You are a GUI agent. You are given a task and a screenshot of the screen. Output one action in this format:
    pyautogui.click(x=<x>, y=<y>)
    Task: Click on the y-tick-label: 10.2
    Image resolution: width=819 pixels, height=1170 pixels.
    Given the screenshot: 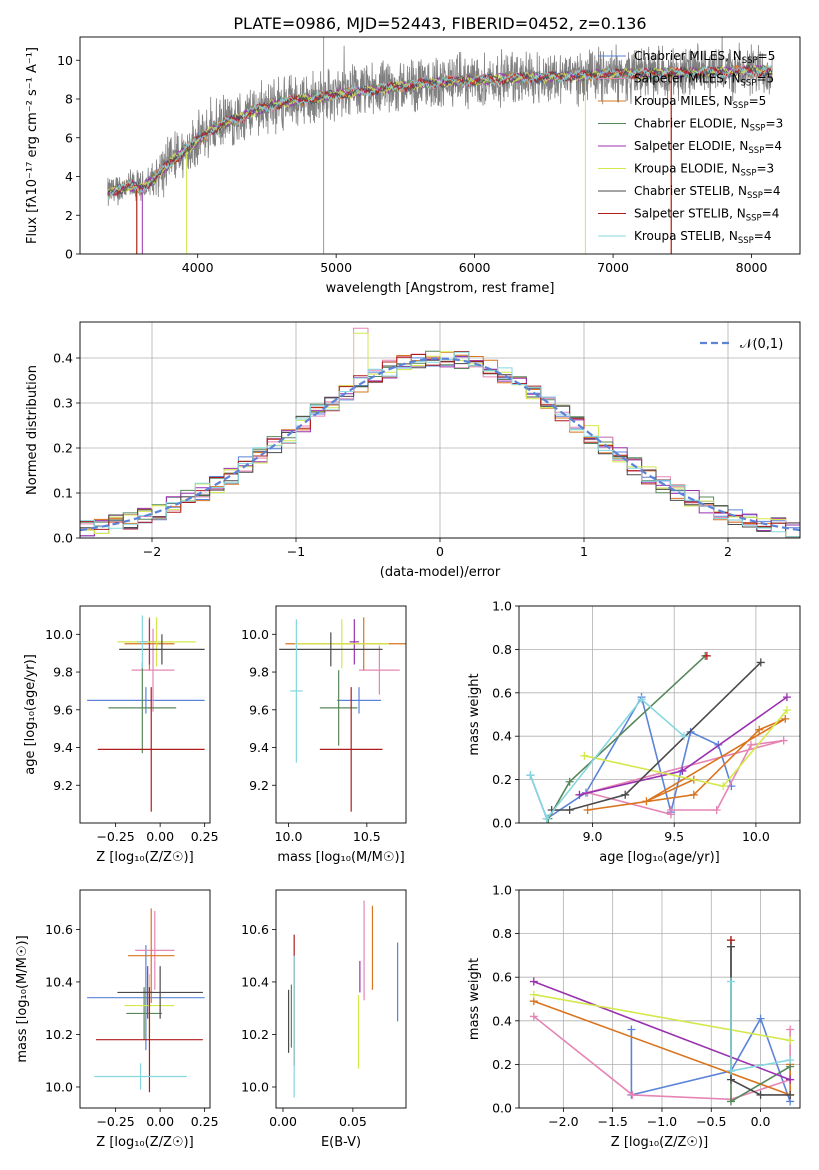 What is the action you would take?
    pyautogui.click(x=255, y=1034)
    